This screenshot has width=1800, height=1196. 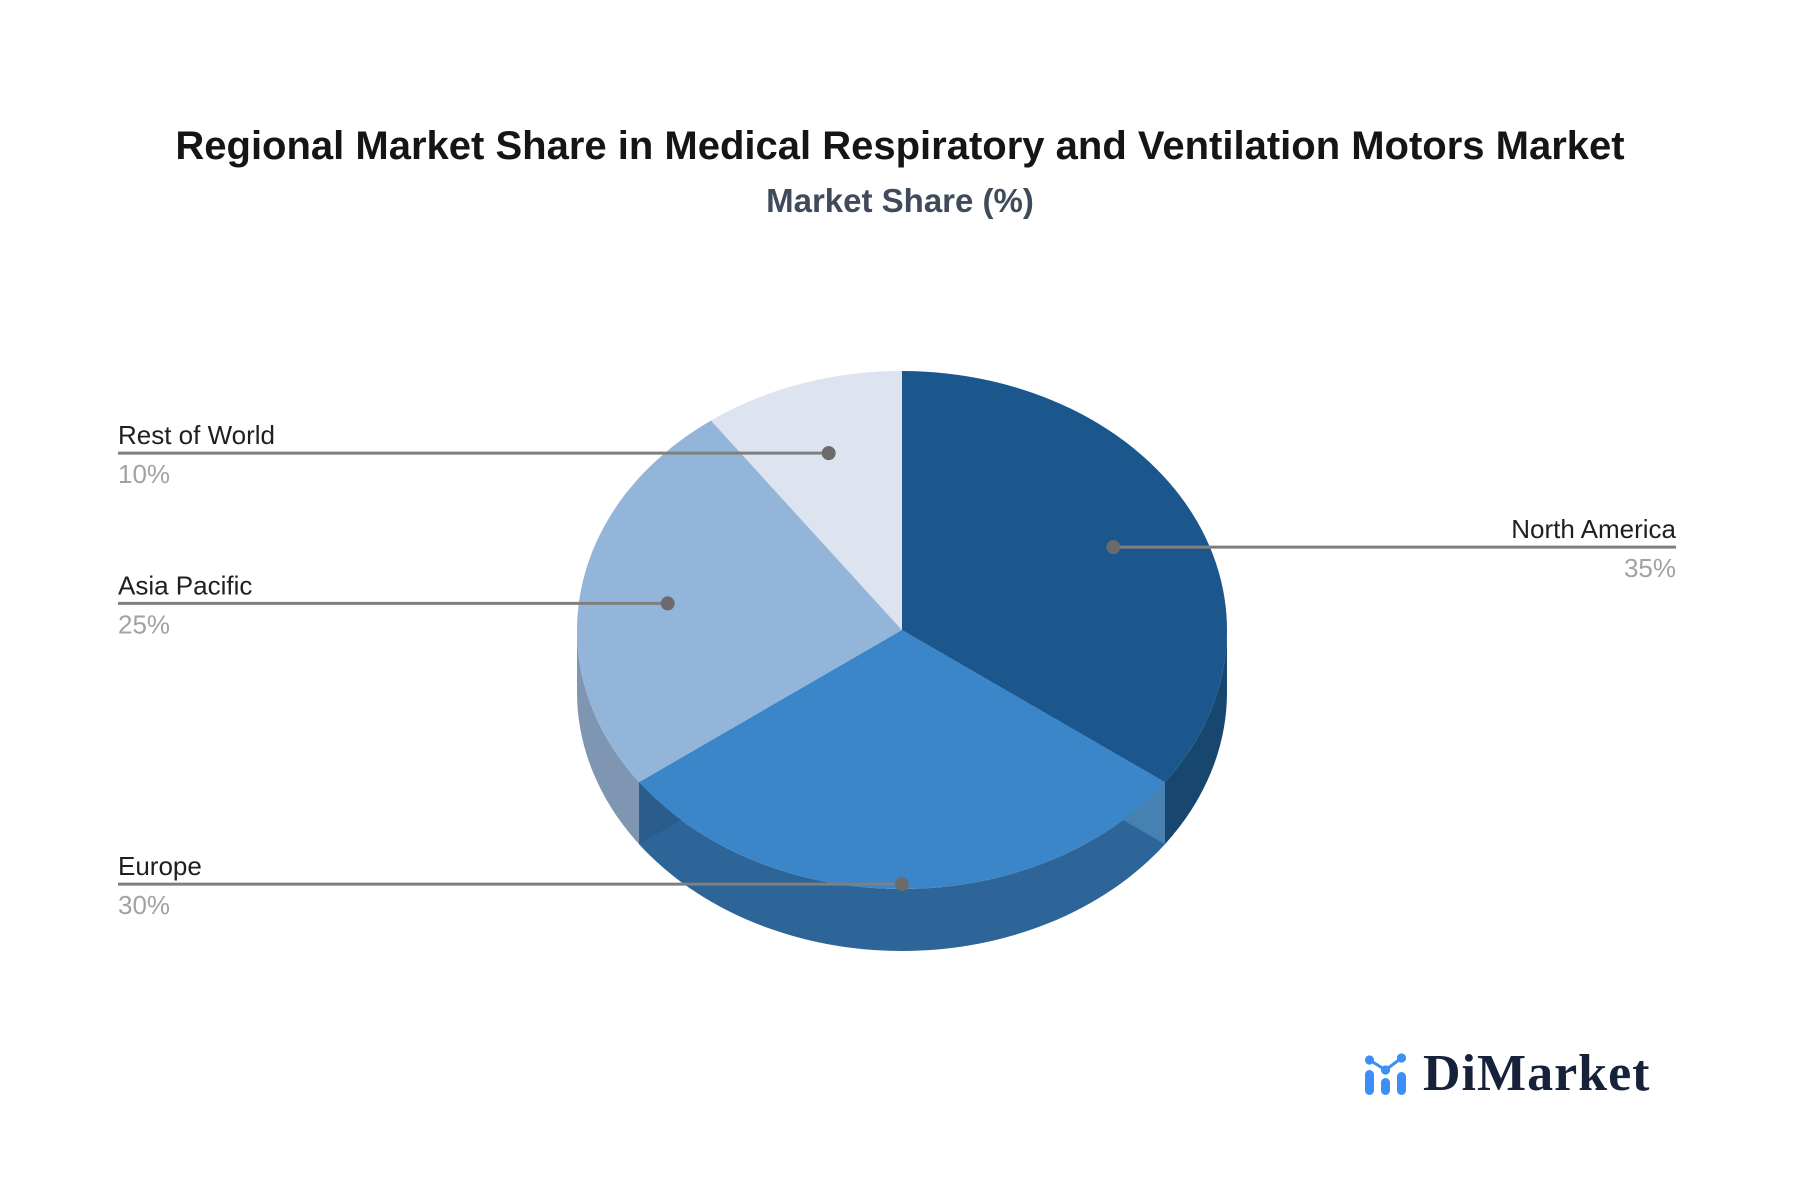 What do you see at coordinates (160, 866) in the screenshot?
I see `slice-label-europe: Europe` at bounding box center [160, 866].